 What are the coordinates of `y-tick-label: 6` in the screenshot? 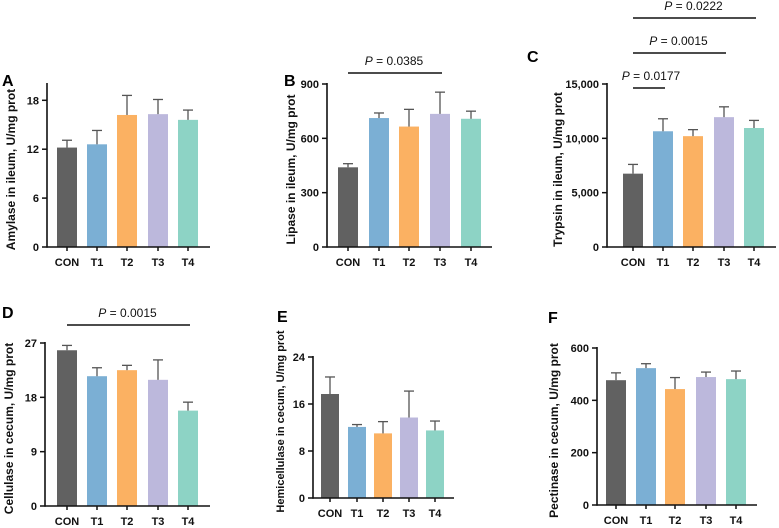 It's located at (36, 199).